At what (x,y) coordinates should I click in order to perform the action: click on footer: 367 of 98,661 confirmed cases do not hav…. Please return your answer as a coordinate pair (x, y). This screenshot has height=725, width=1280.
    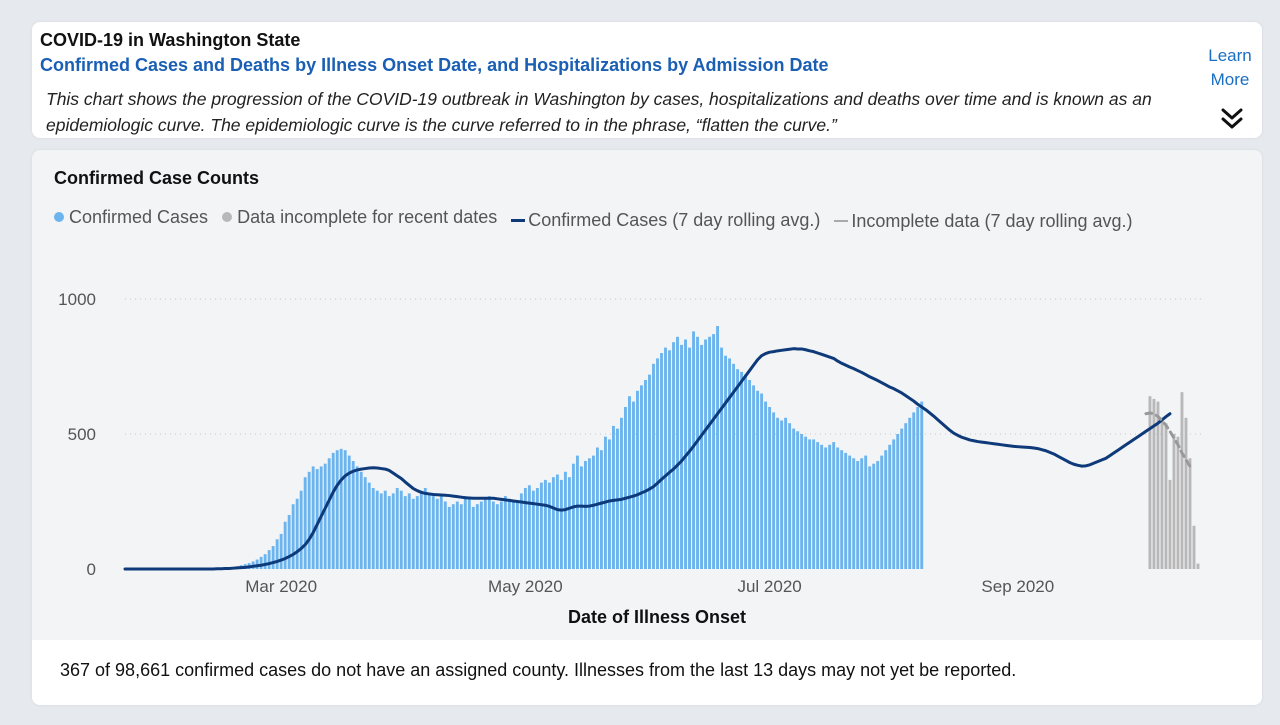
    Looking at the image, I should click on (647, 672).